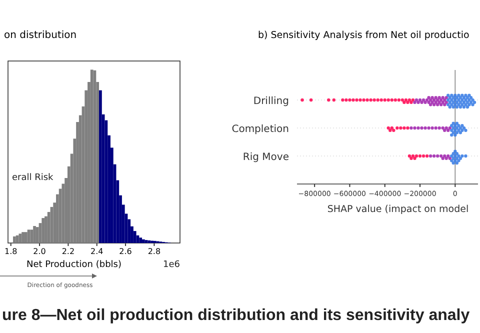  Describe the element at coordinates (39, 251) in the screenshot. I see `x-tick-label: 2.0` at that location.